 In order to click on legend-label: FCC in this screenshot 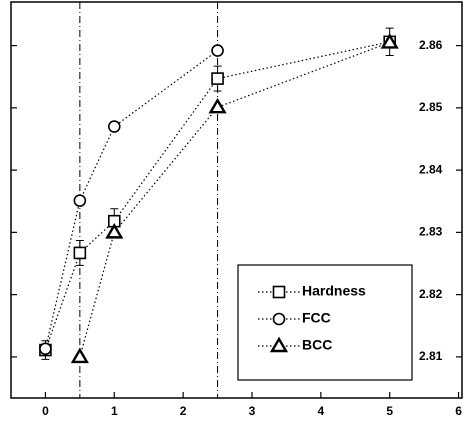, I will do `click(316, 318)`.